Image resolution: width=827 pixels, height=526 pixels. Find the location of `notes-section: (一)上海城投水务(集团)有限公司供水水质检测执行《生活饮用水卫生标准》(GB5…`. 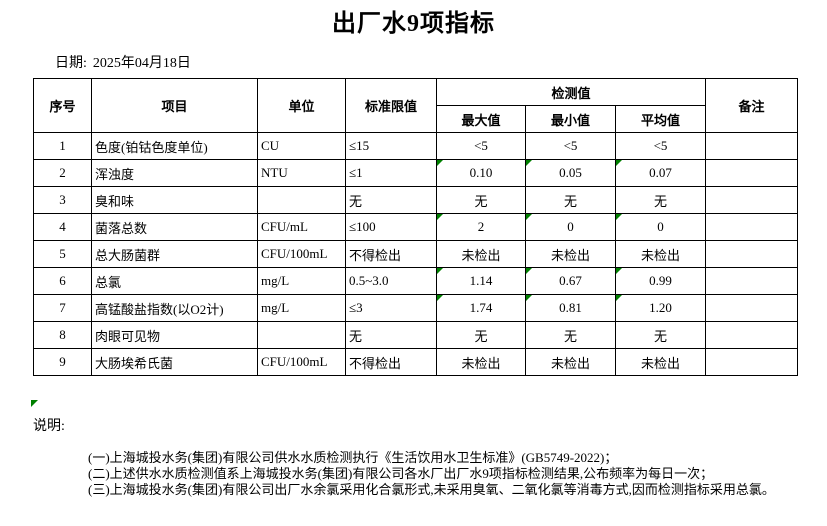

notes-section: (一)上海城投水务(集团)有限公司供水水质检测执行《生活饮用水卫生标准》(GB5… is located at coordinates (431, 474).